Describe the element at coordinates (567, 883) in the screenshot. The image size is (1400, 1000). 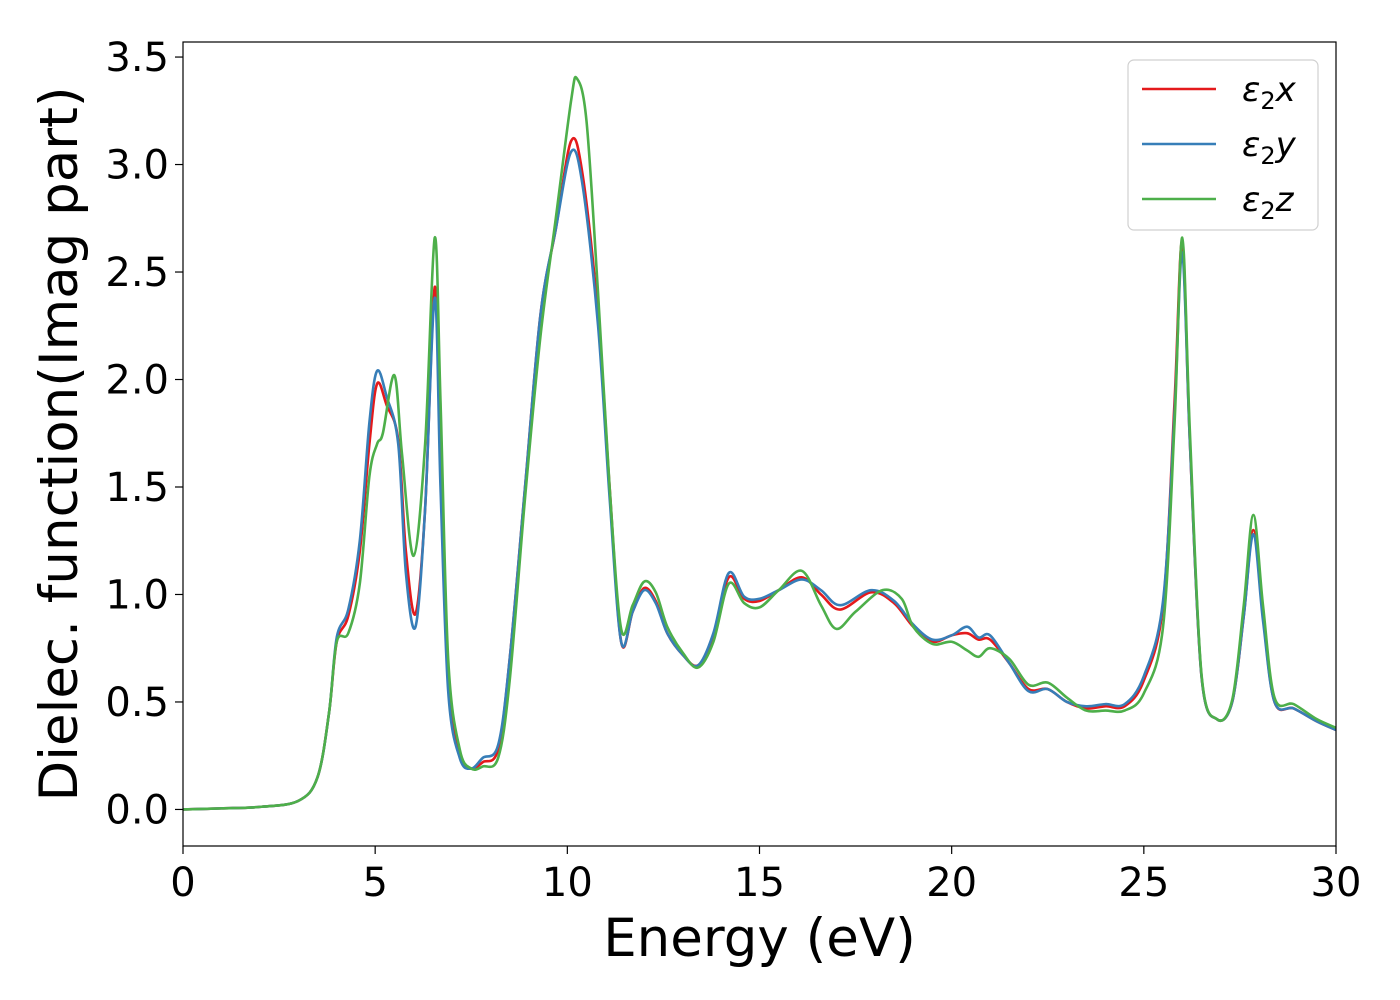
I see `x-tick-label: 10` at that location.